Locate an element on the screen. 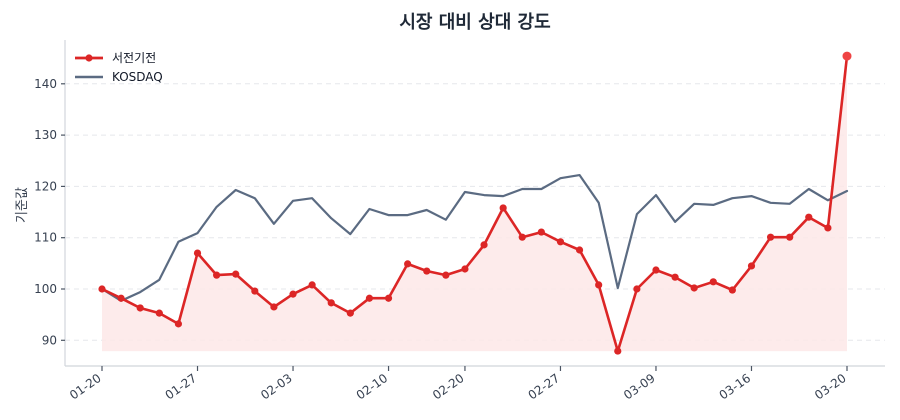 The width and height of the screenshot is (900, 420). legend-item: 서전기전 is located at coordinates (115, 58).